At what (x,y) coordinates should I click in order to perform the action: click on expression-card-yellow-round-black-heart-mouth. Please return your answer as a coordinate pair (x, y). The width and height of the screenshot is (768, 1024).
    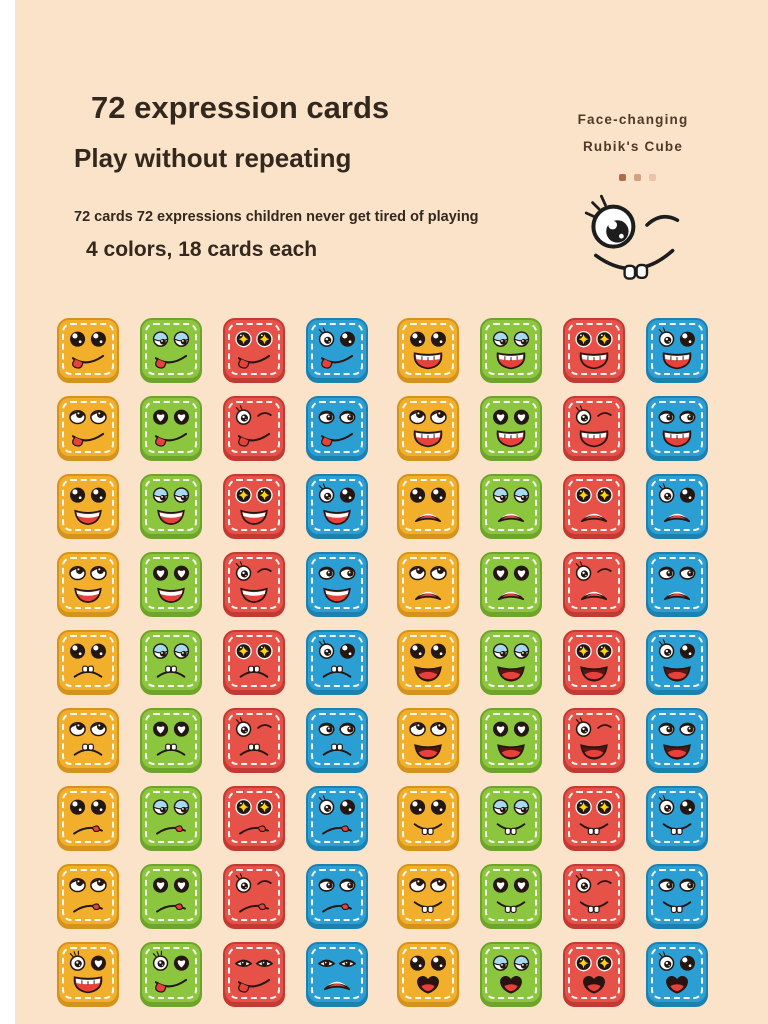
    Looking at the image, I should click on (428, 973).